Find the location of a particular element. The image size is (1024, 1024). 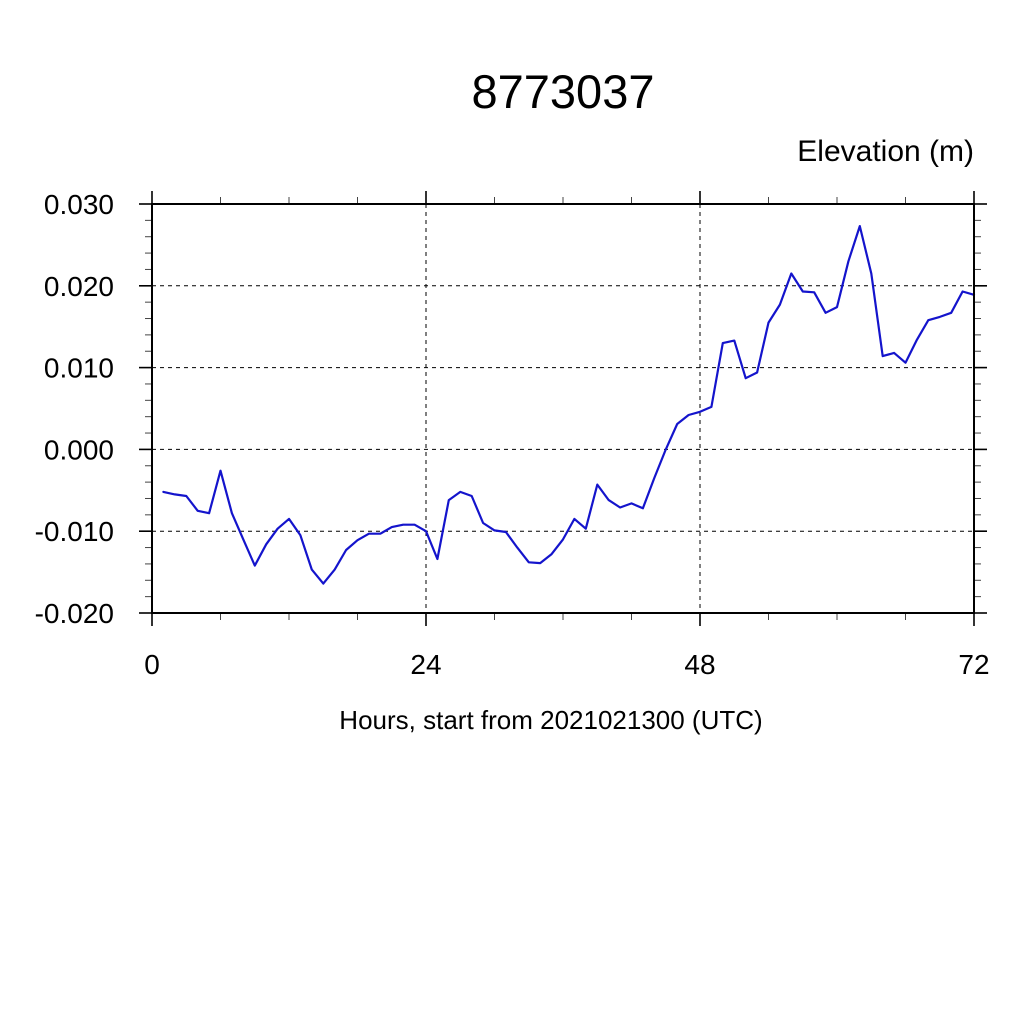

x-tick-label: 72 is located at coordinates (973, 664).